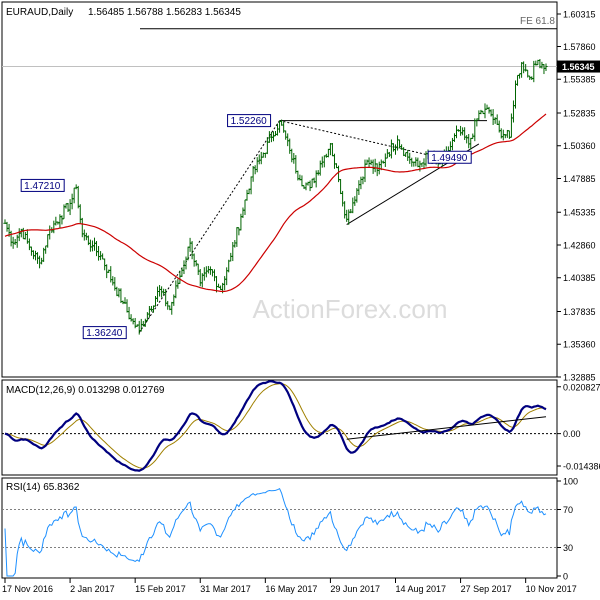  I want to click on price-label-text: 1.49490, so click(449, 158).